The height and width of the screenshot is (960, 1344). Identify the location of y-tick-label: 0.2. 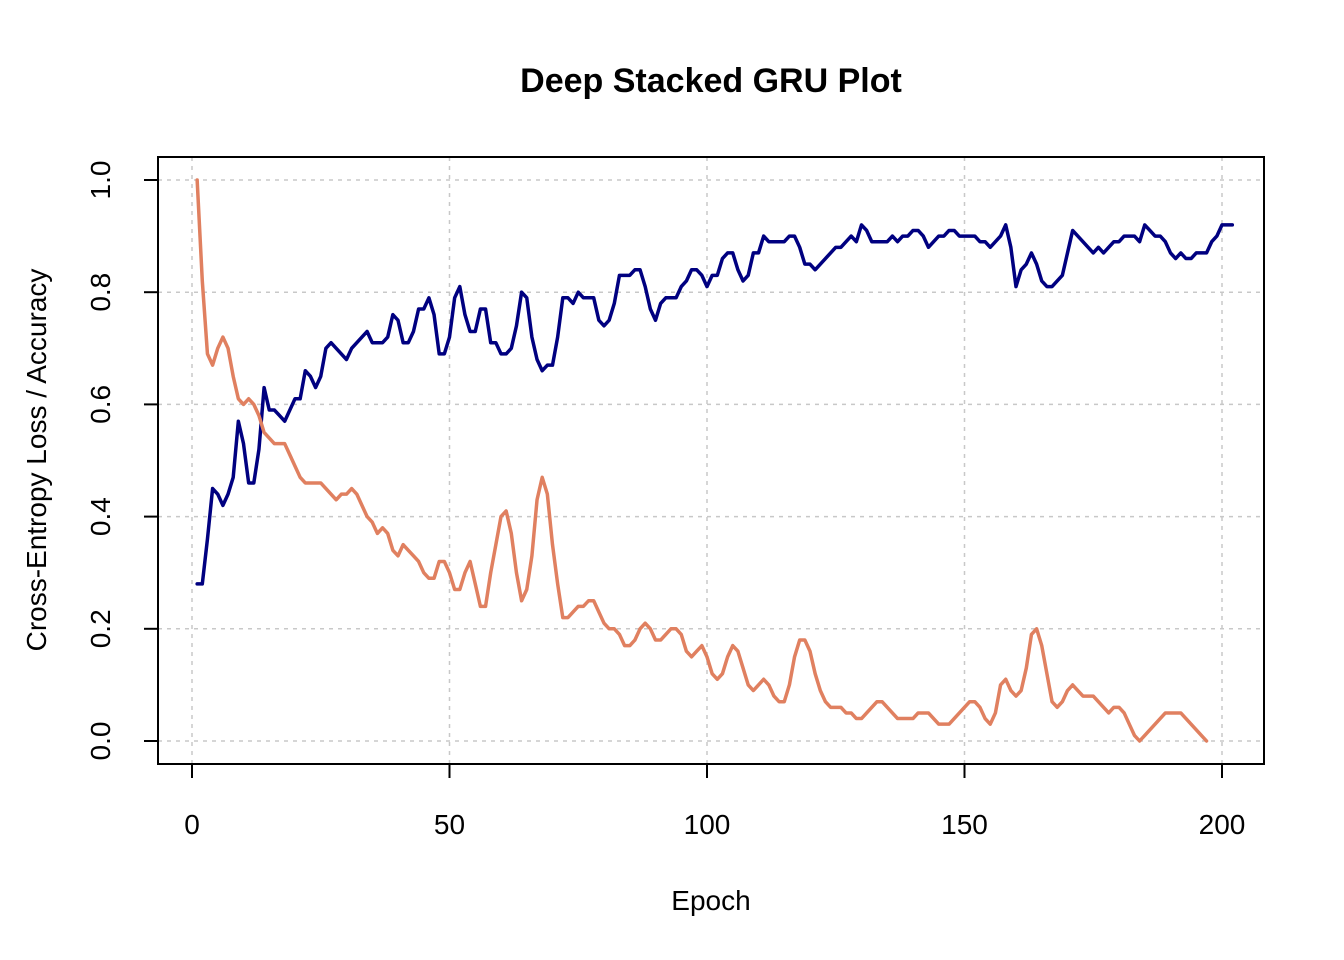
(100, 628).